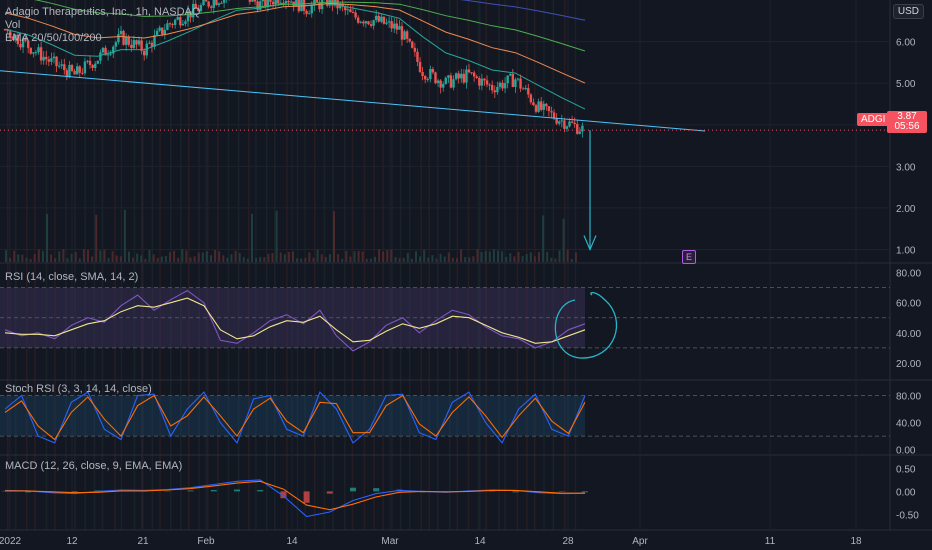 The image size is (932, 550). Describe the element at coordinates (586, 325) in the screenshot. I see `rsi-annotation-circle` at that location.